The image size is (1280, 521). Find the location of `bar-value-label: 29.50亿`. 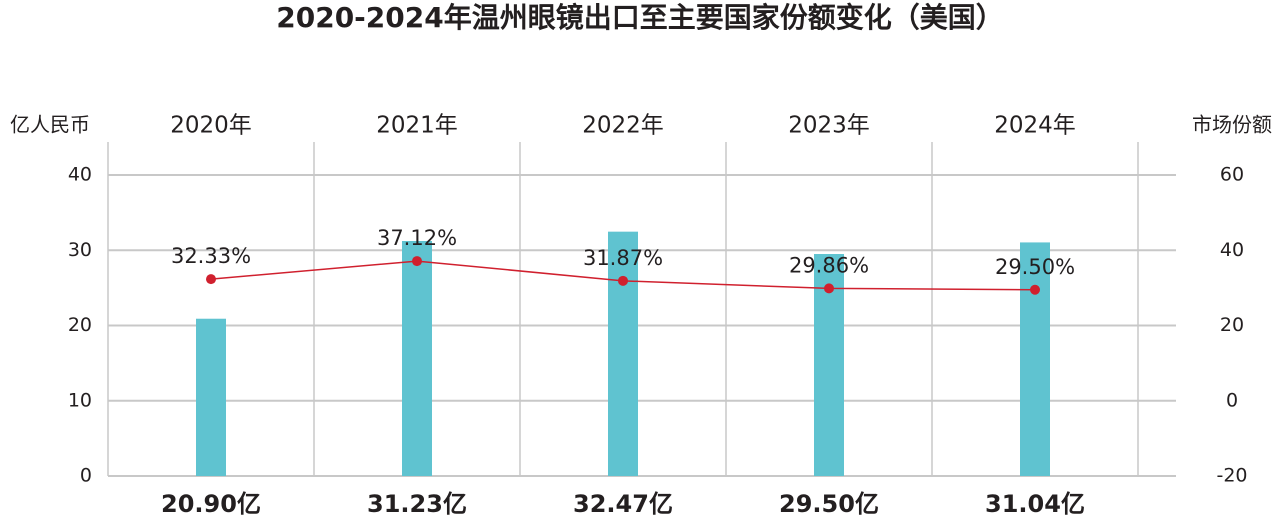

bar-value-label: 29.50亿 is located at coordinates (829, 504).